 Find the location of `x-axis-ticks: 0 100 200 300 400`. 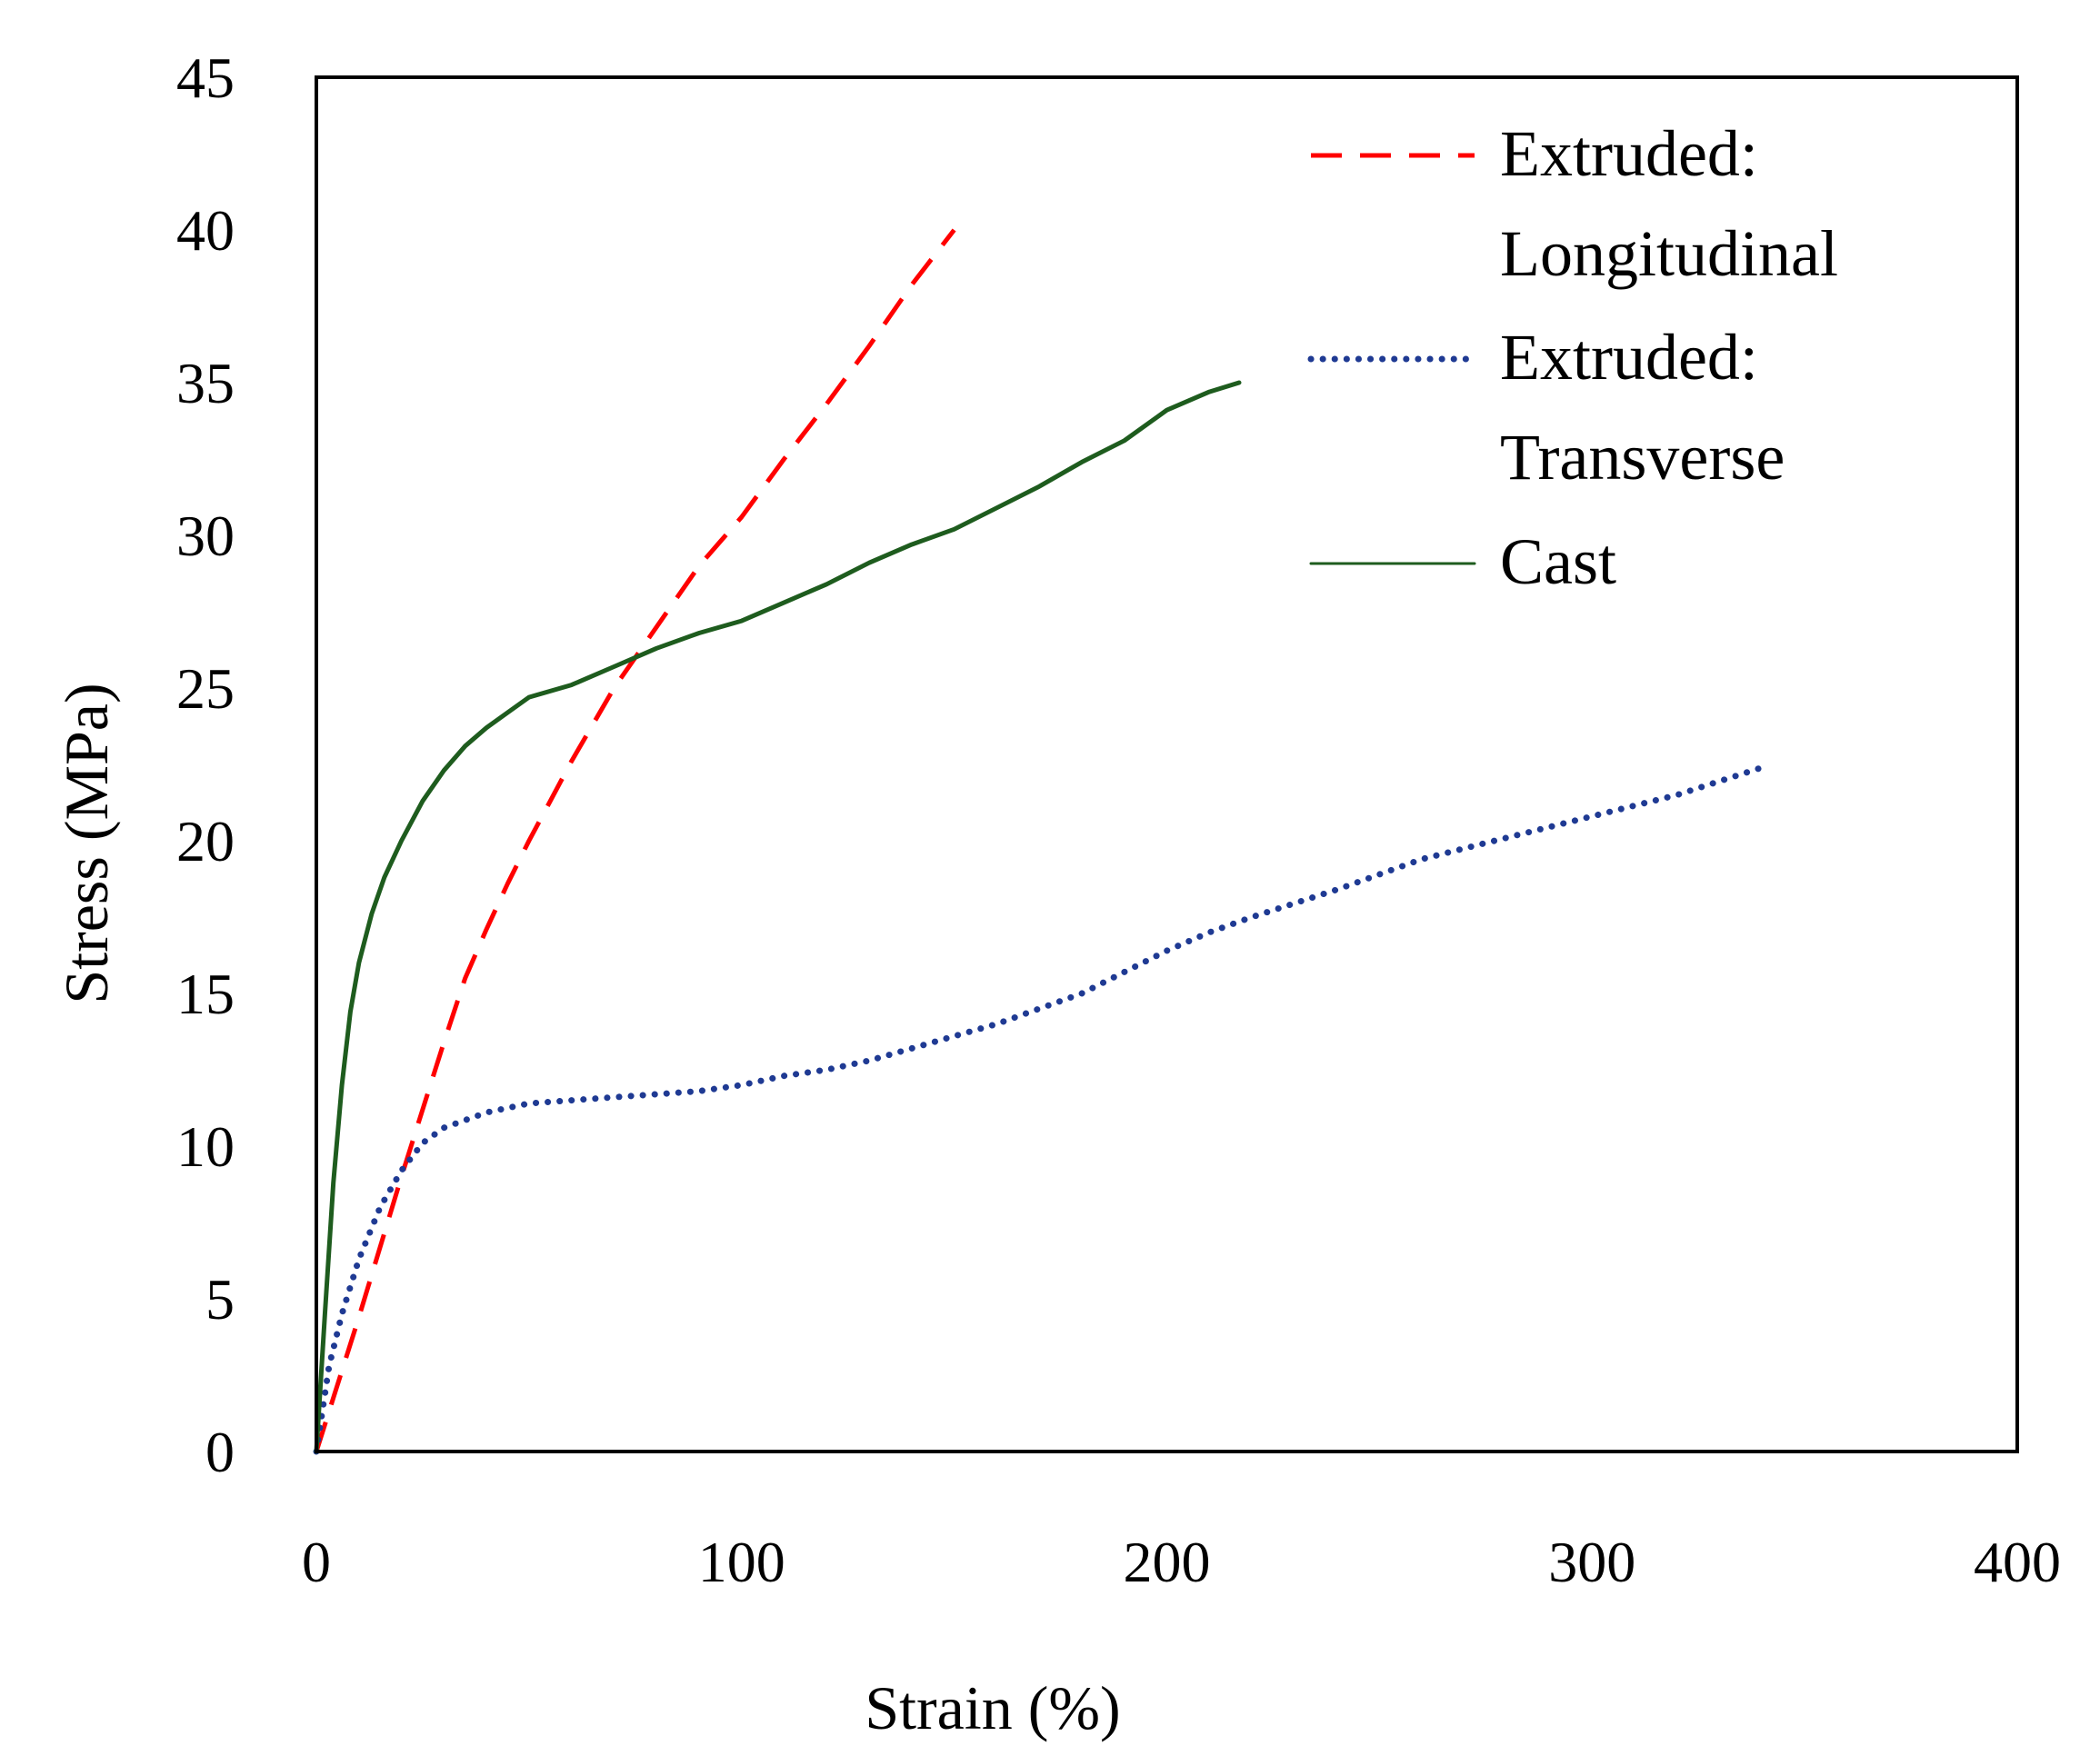

x-axis-ticks: 0 100 200 300 400 is located at coordinates (1181, 1562).